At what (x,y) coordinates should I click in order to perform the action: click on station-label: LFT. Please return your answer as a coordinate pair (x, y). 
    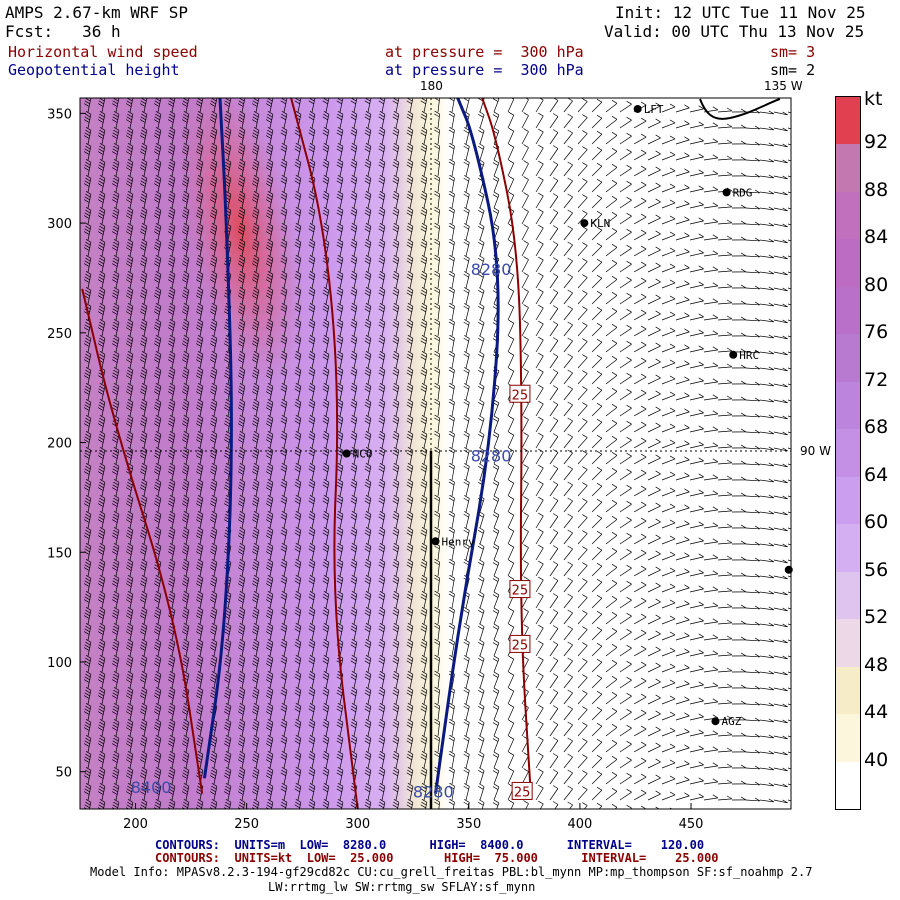
    Looking at the image, I should click on (654, 109).